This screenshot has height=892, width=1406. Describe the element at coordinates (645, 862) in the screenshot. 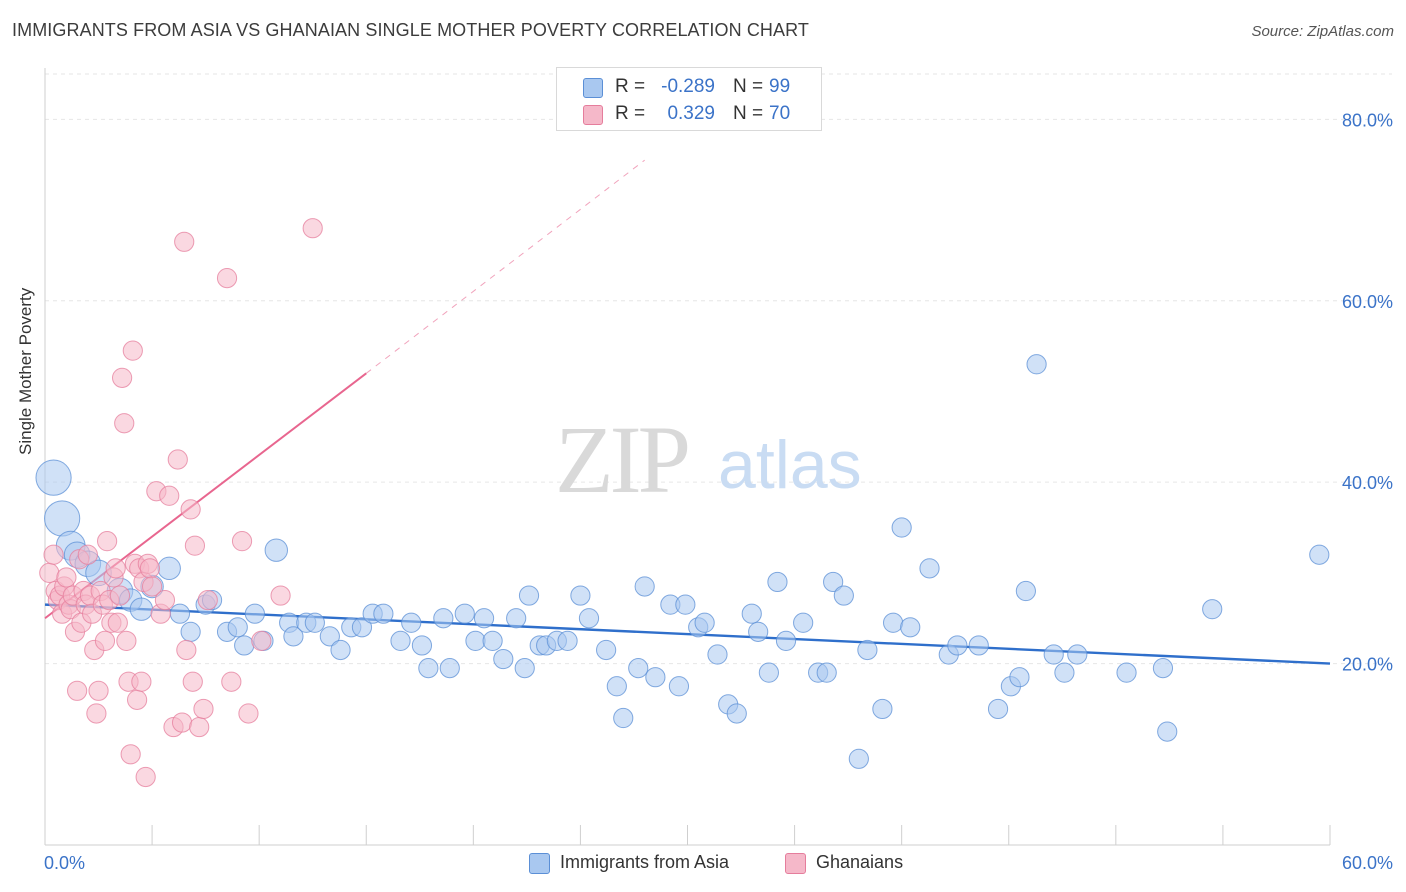

I see `legend-label: Immigrants from Asia` at that location.